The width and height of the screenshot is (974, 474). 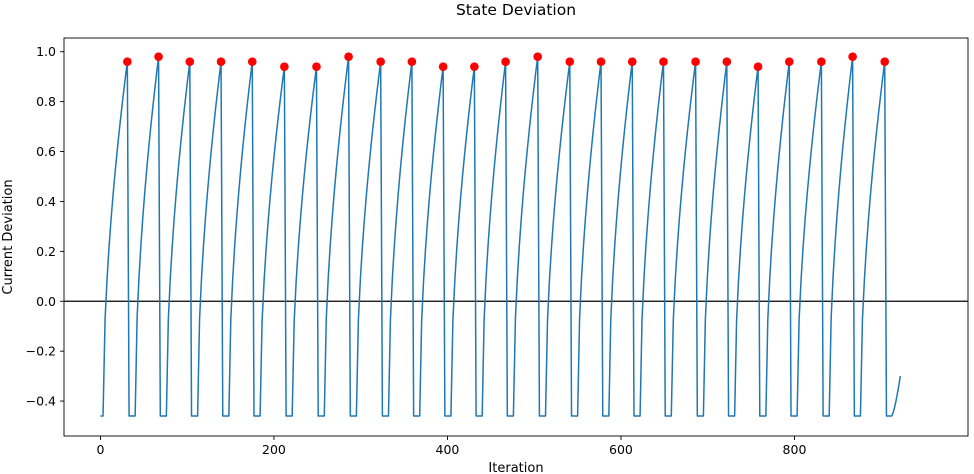 I want to click on x-tick-label-2: 400, so click(x=448, y=449).